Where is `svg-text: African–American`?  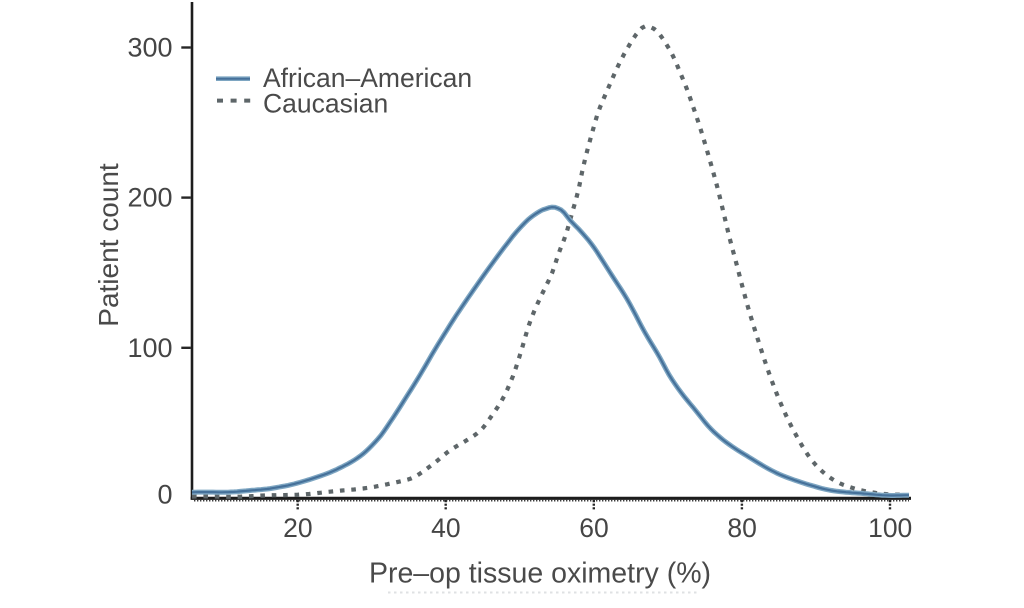
svg-text: African–American is located at coordinates (367, 78).